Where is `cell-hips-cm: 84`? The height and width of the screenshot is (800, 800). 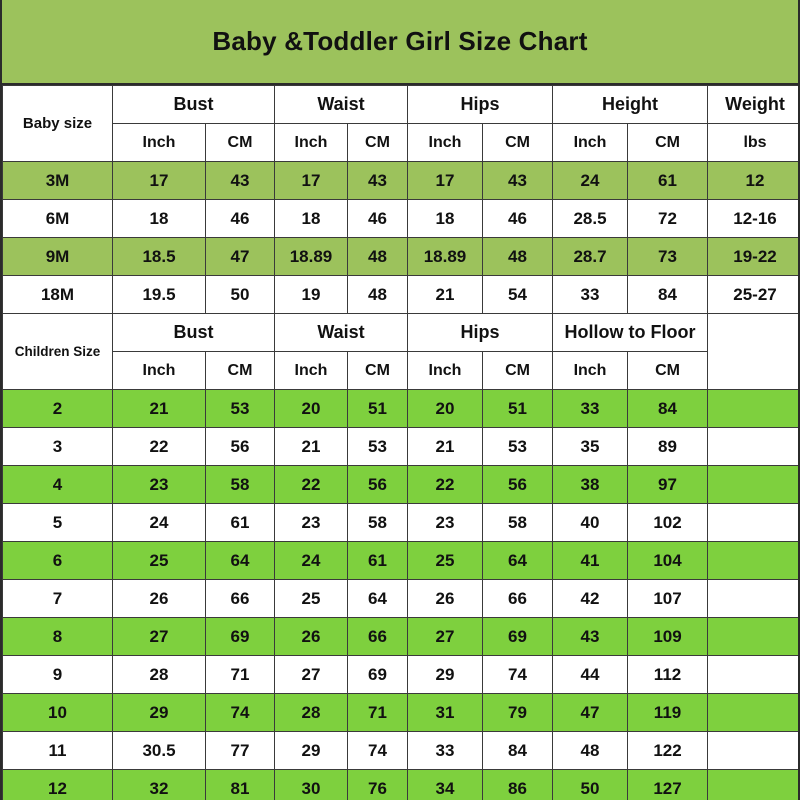
cell-hips-cm: 84 is located at coordinates (517, 750).